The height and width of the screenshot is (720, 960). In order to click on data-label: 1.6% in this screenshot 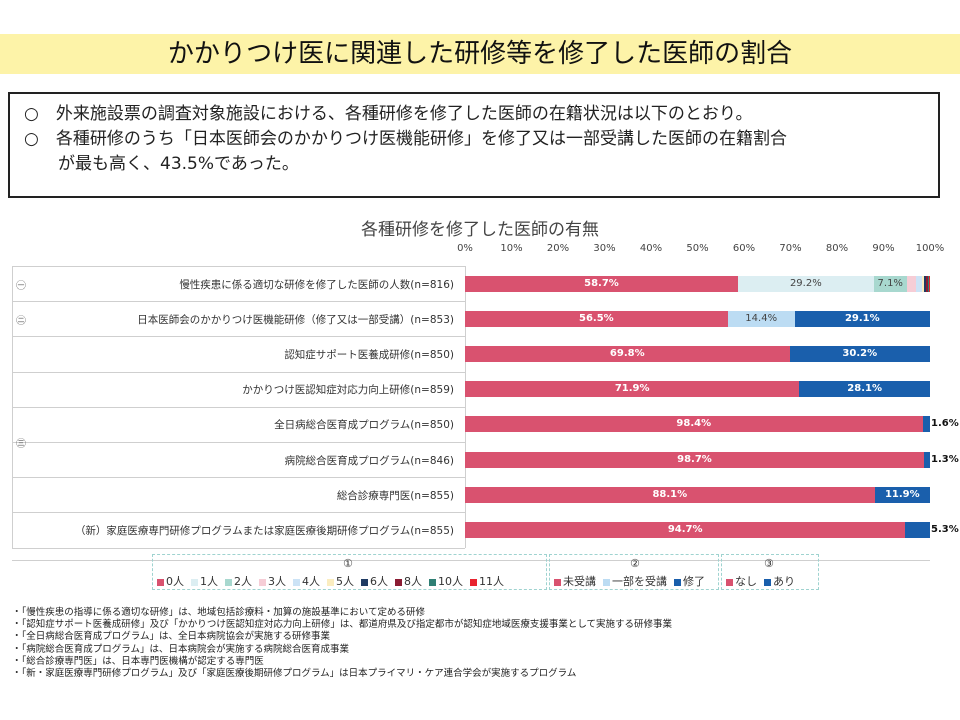, I will do `click(945, 424)`.